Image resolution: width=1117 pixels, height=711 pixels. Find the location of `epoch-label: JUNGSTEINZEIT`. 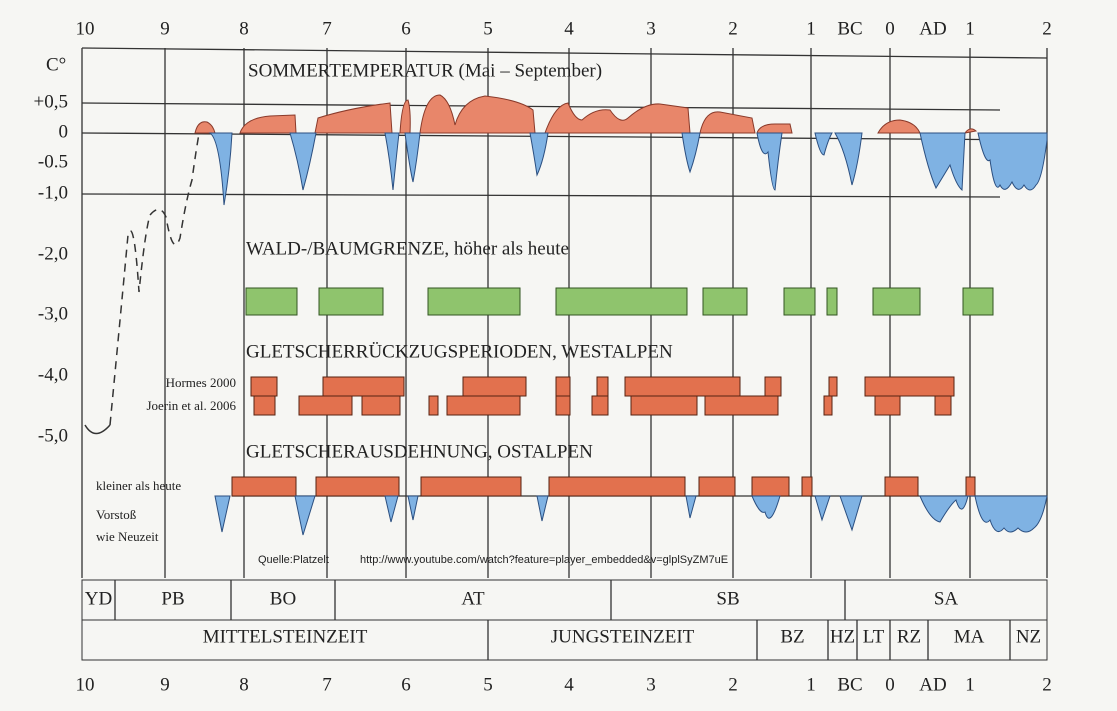

epoch-label: JUNGSTEINZEIT is located at coordinates (623, 636).